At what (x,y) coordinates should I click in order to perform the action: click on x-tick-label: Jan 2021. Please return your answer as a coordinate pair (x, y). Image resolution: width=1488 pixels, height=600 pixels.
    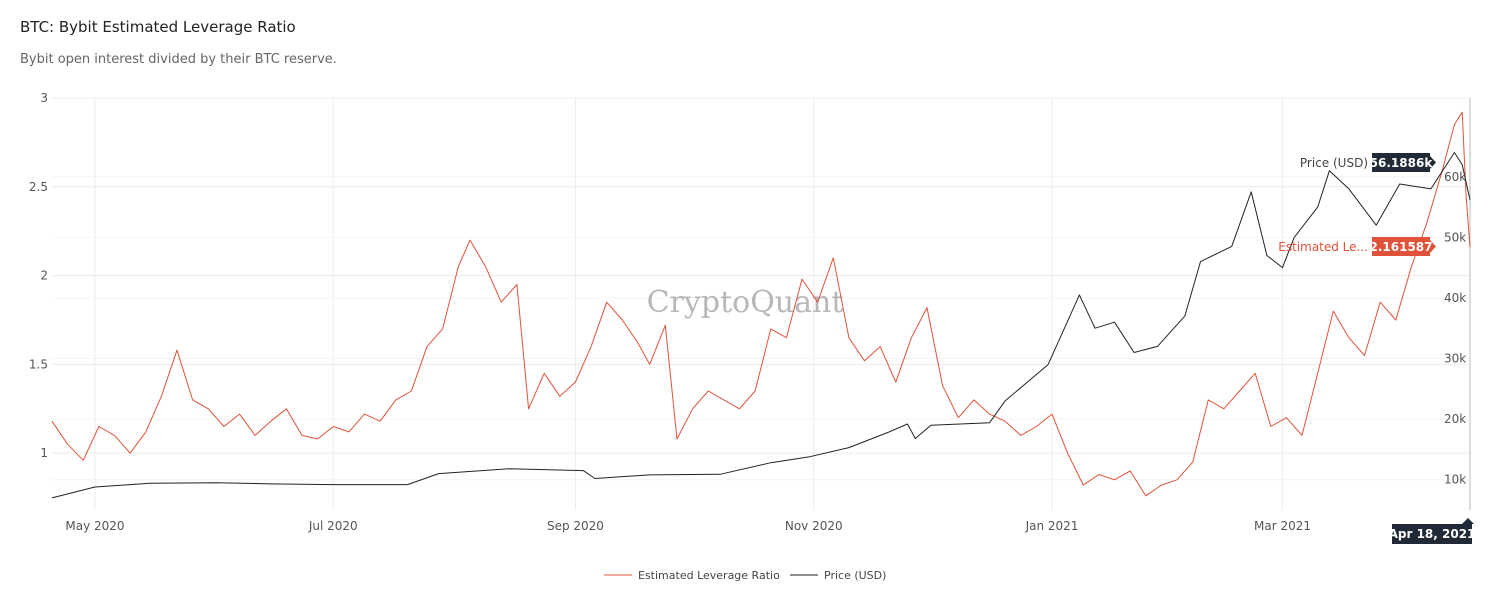
    Looking at the image, I should click on (1052, 526).